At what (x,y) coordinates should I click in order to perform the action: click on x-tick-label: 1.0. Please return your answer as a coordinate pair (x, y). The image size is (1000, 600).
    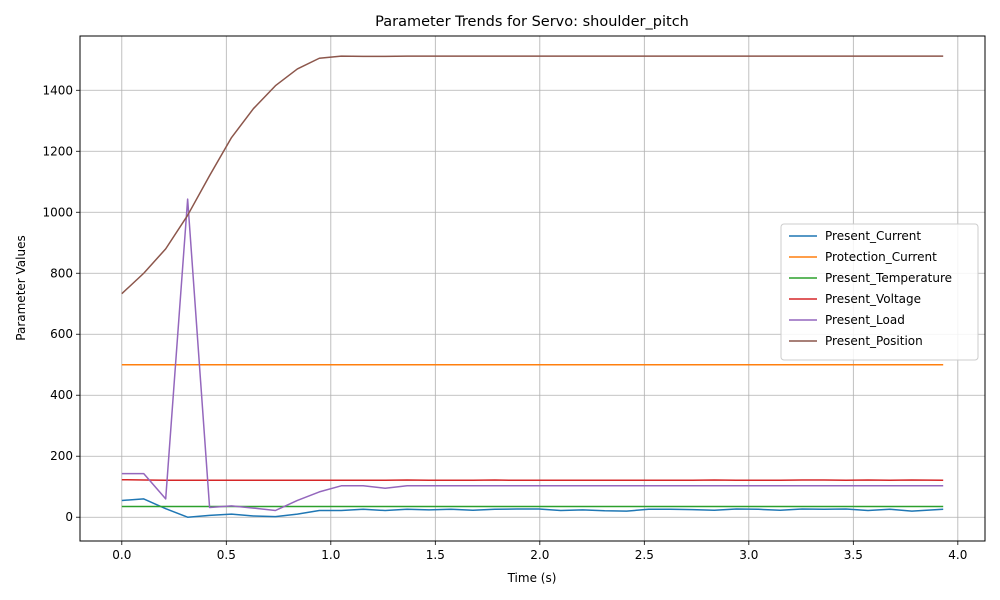
    Looking at the image, I should click on (330, 555).